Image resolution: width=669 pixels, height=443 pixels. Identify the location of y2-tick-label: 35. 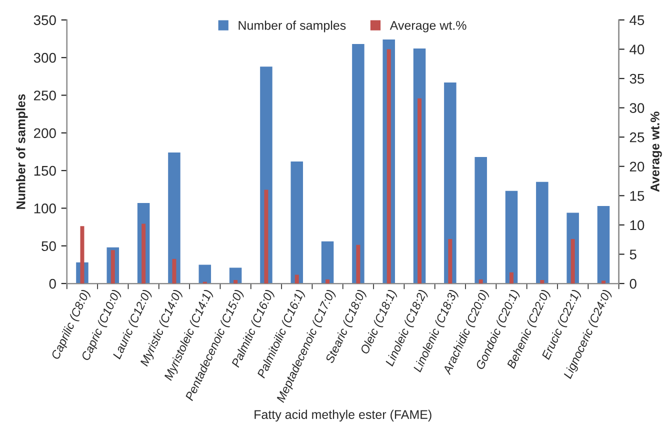
(637, 79).